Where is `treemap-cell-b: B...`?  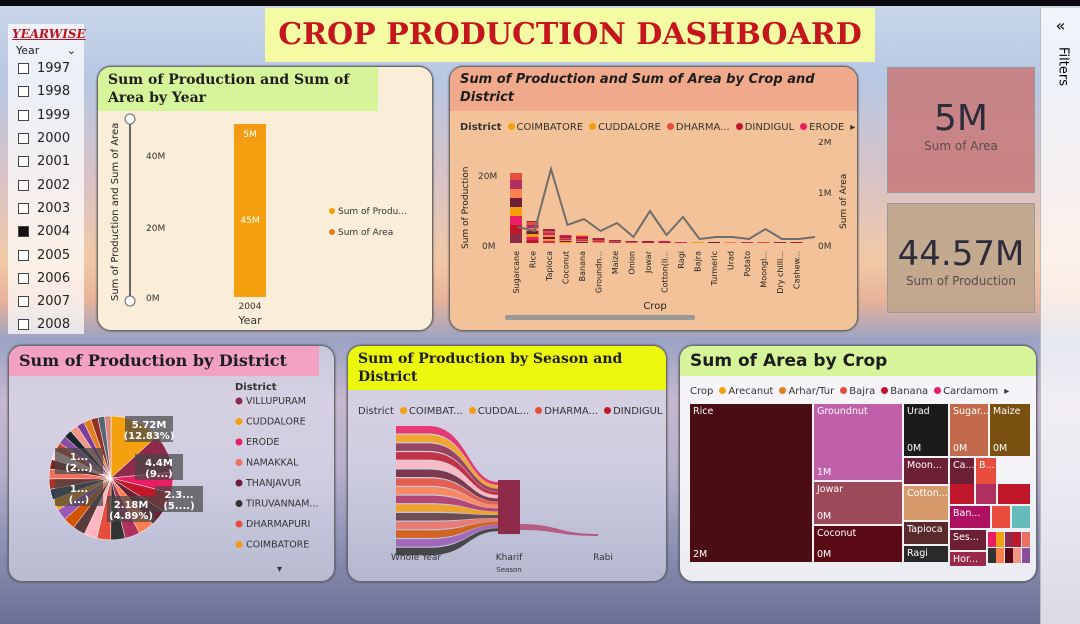
treemap-cell-b: B... is located at coordinates (986, 471).